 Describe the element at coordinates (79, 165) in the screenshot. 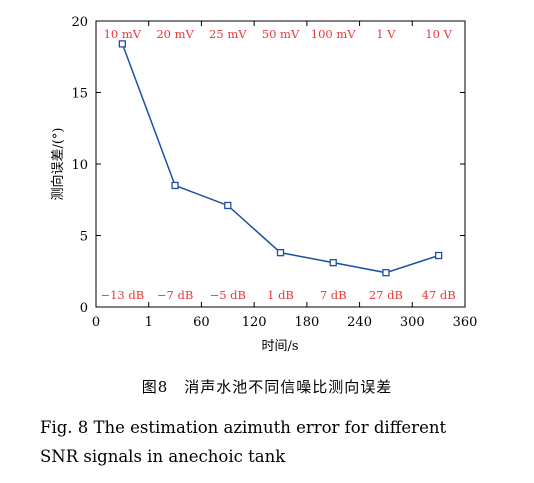

I see `y-tick-label: 10` at that location.